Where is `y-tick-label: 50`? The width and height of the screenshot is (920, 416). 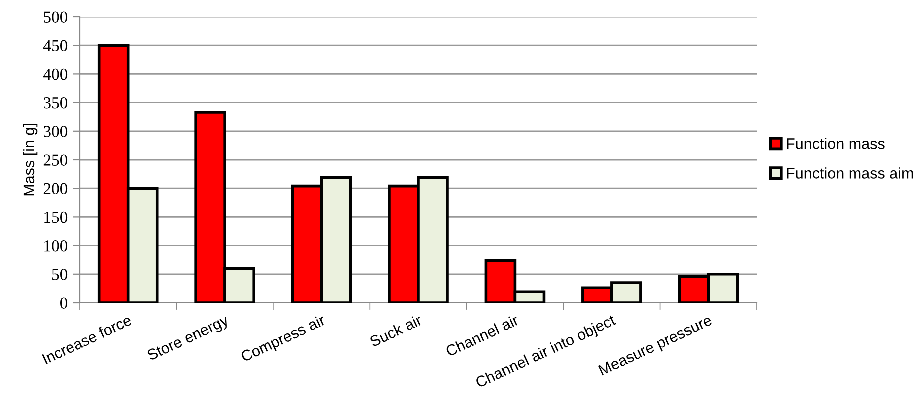 y-tick-label: 50 is located at coordinates (60, 274).